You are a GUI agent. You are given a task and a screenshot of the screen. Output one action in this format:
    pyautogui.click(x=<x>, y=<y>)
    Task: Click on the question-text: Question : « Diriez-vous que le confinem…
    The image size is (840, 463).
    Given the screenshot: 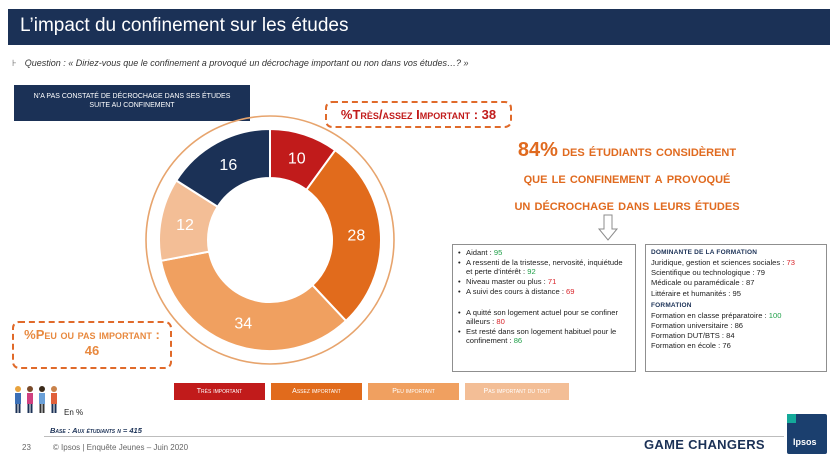 What is the action you would take?
    pyautogui.click(x=246, y=63)
    